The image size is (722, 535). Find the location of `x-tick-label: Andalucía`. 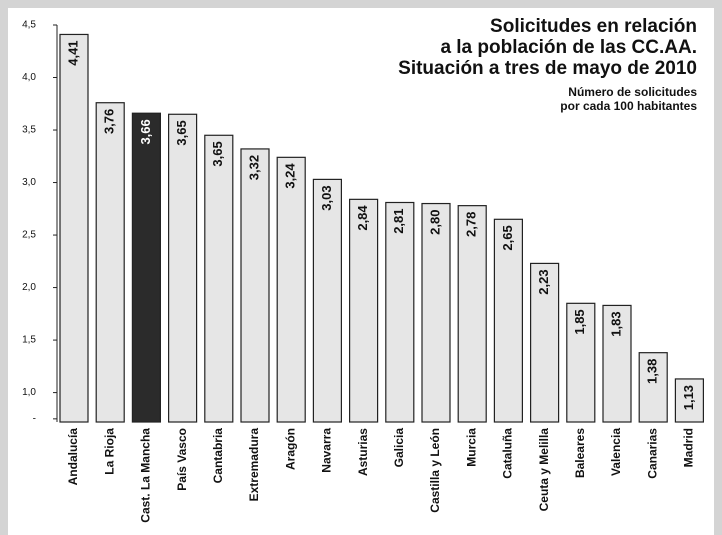

x-tick-label: Andalucía is located at coordinates (73, 457).